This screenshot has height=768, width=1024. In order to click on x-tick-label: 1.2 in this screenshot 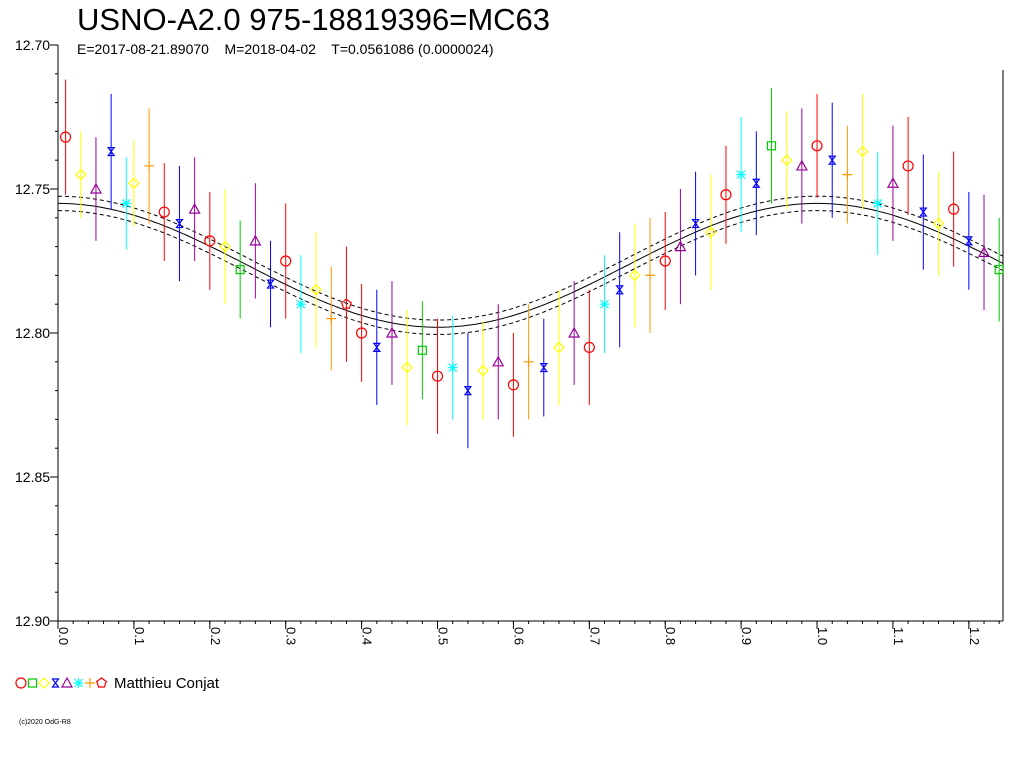, I will do `click(974, 636)`.